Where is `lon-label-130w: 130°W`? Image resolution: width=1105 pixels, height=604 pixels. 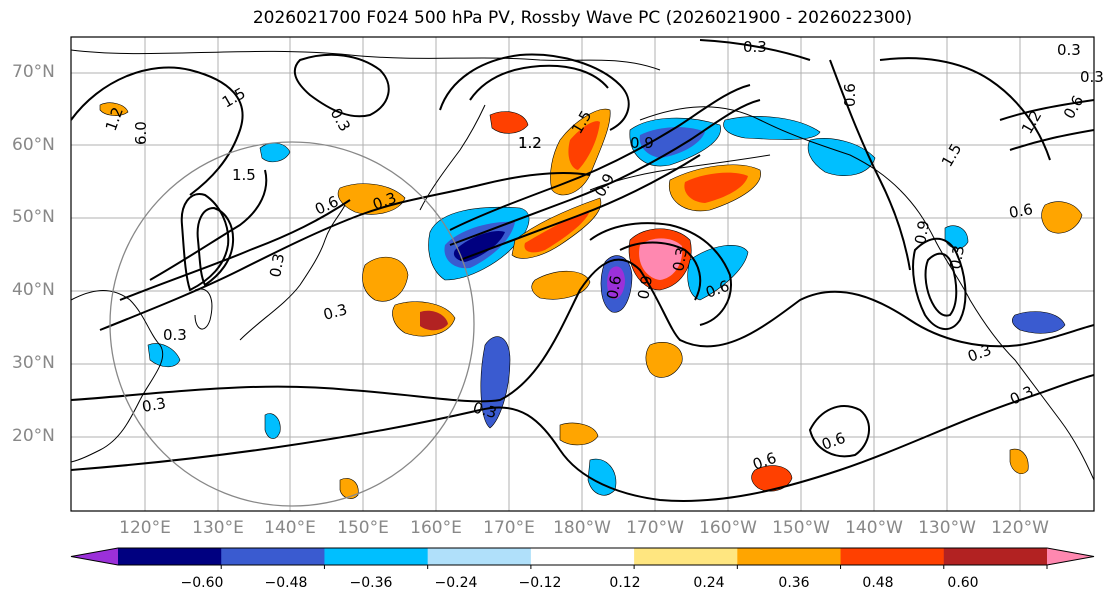
lon-label-130w: 130°W is located at coordinates (947, 528).